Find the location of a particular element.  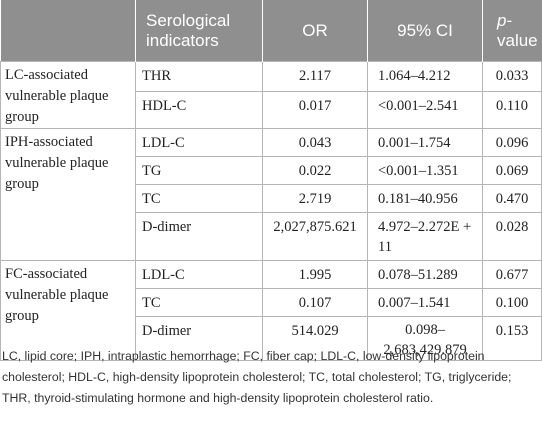

p-cell: 0.096 is located at coordinates (512, 142).